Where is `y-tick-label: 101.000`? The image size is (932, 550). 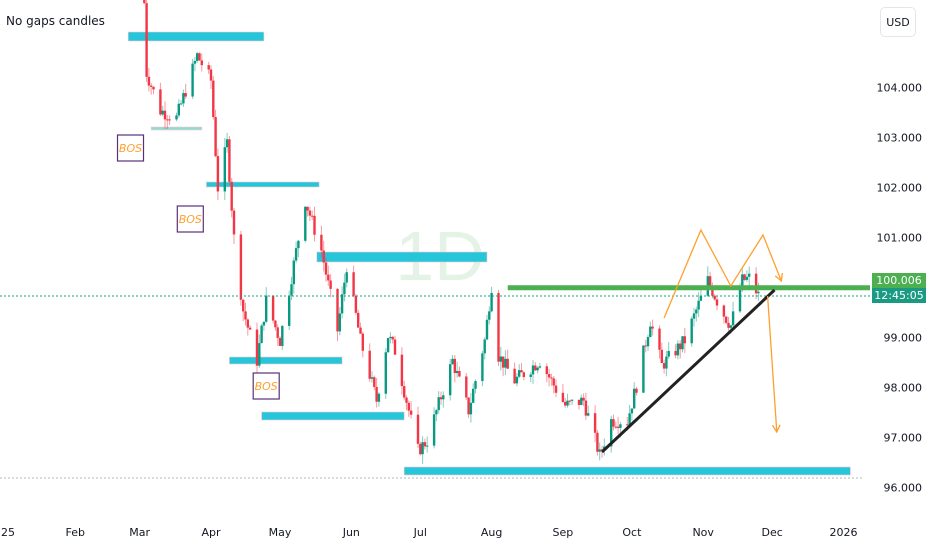 y-tick-label: 101.000 is located at coordinates (899, 238).